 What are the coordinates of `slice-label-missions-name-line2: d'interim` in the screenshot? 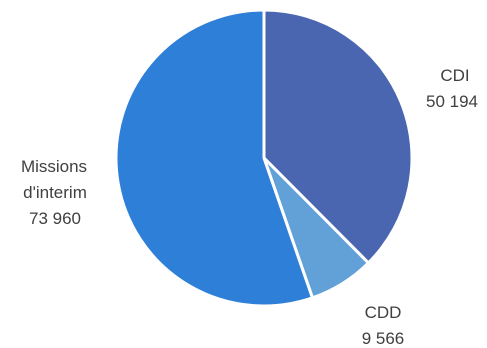 It's located at (55, 192).